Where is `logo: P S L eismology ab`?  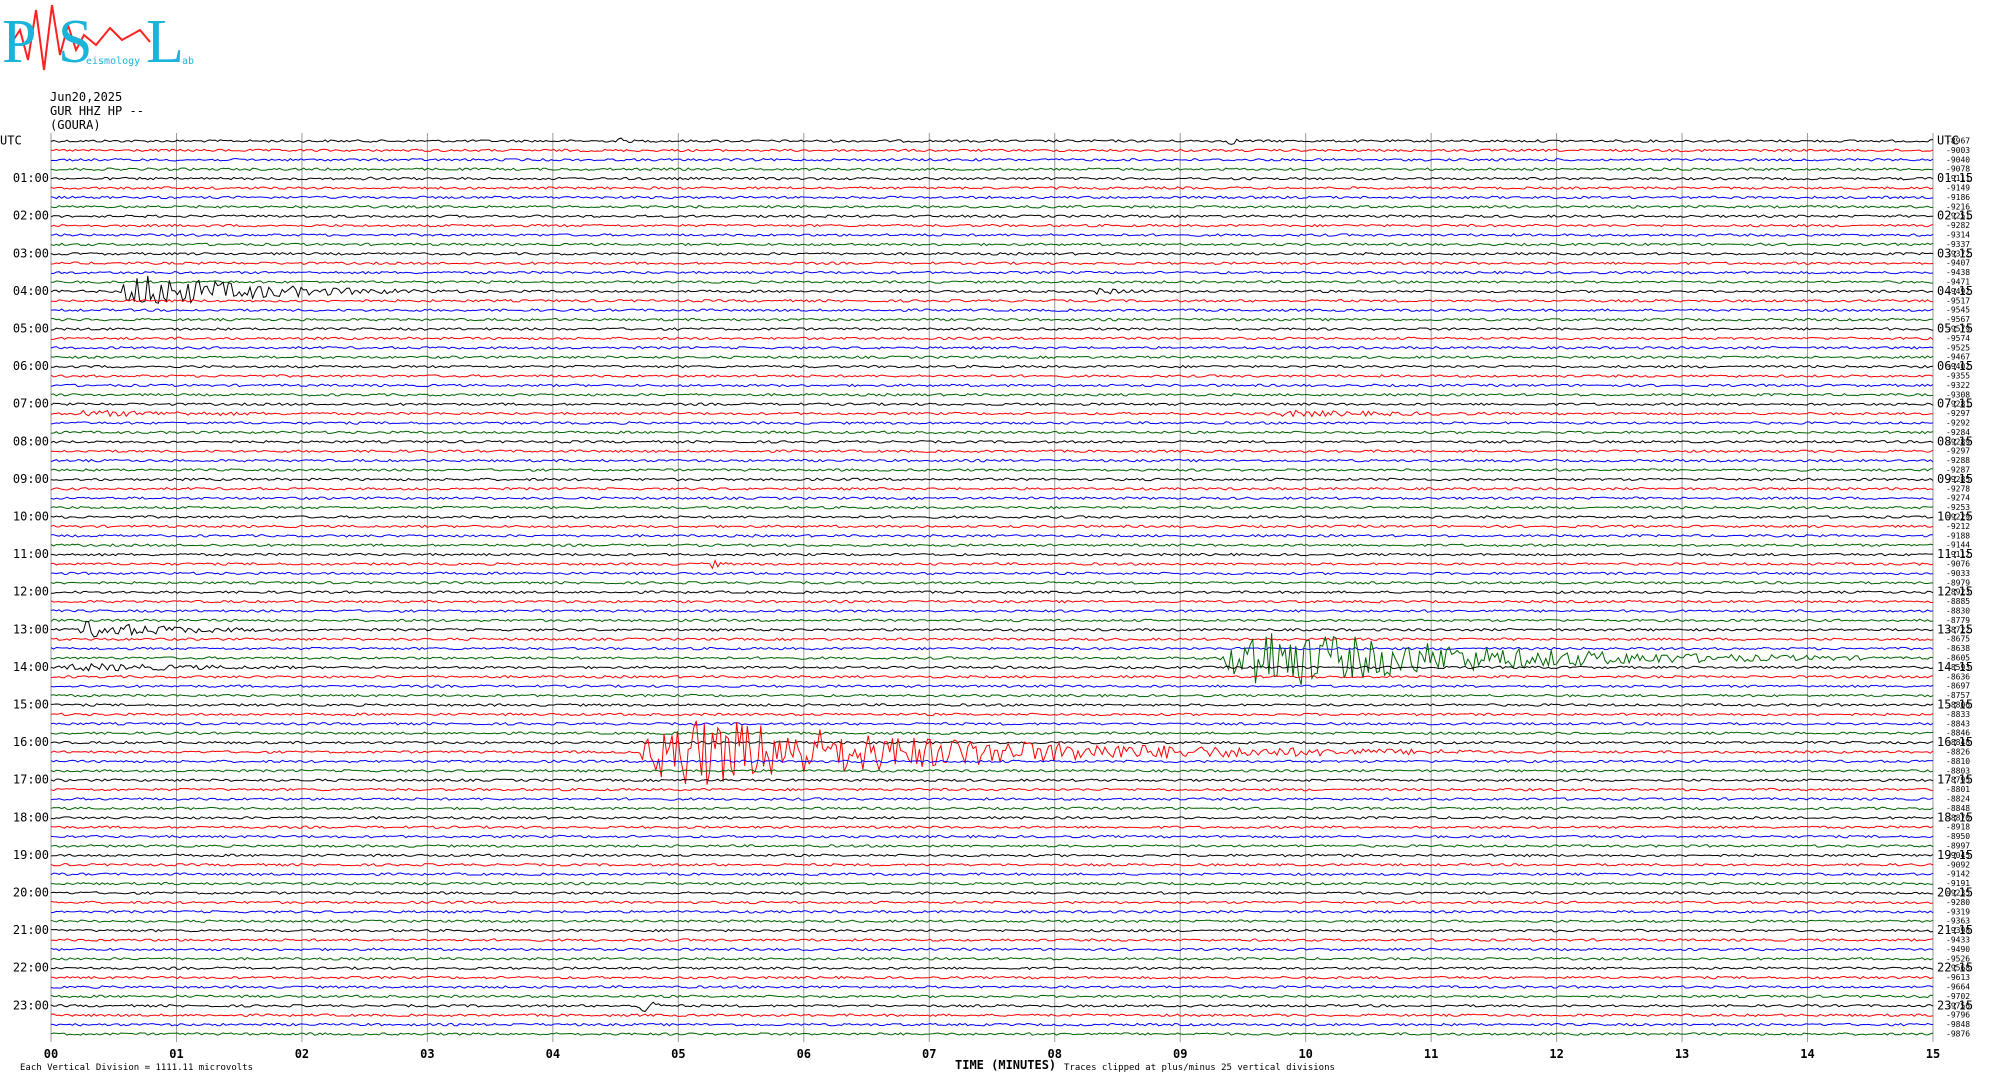 logo: P S L eismology ab is located at coordinates (98, 40).